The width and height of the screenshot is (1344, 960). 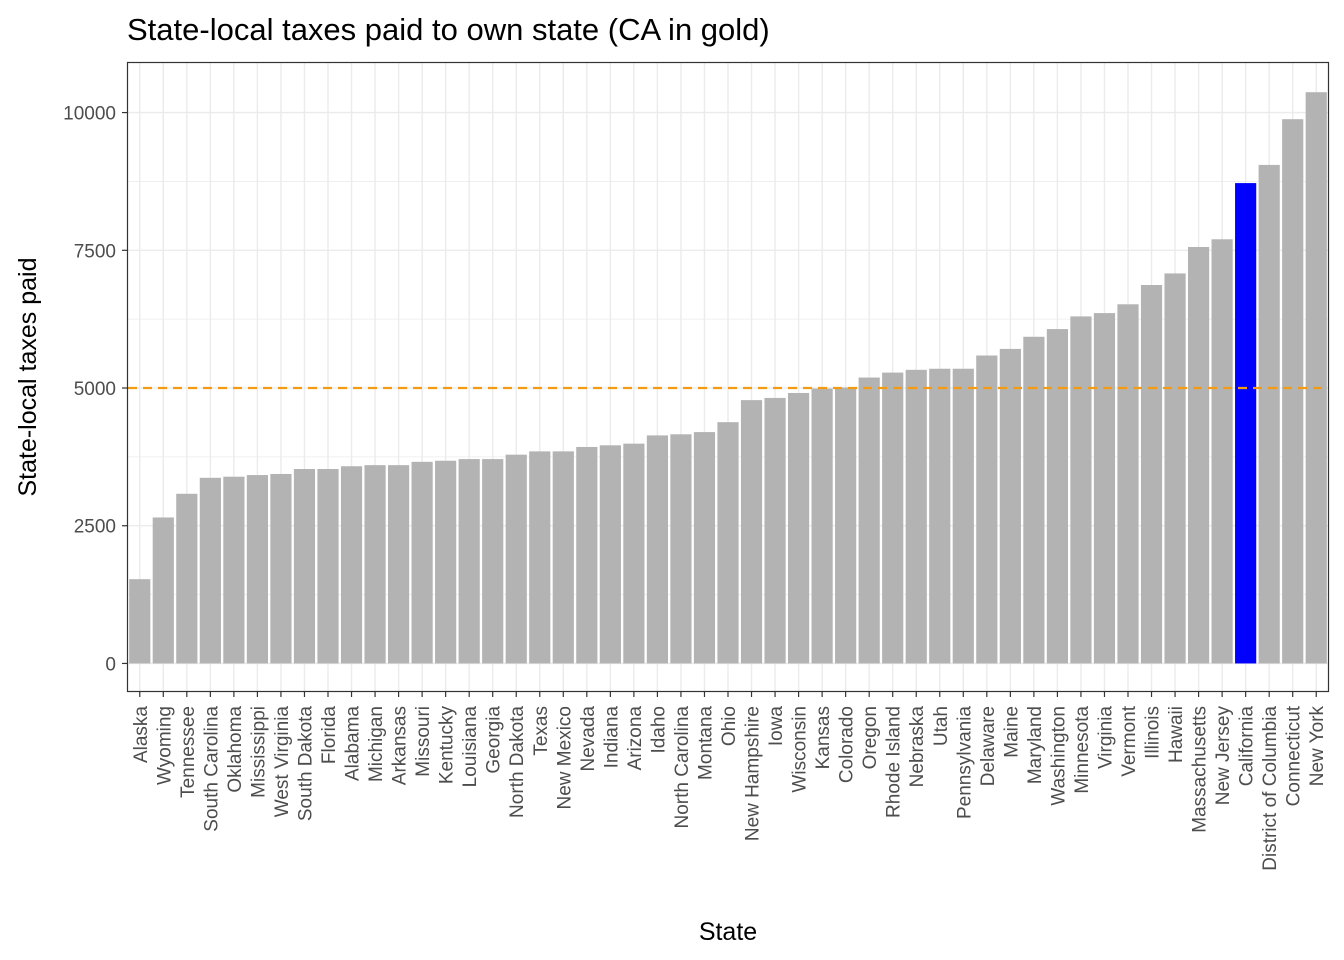 I want to click on x-tick-label: Delaware, so click(x=988, y=746).